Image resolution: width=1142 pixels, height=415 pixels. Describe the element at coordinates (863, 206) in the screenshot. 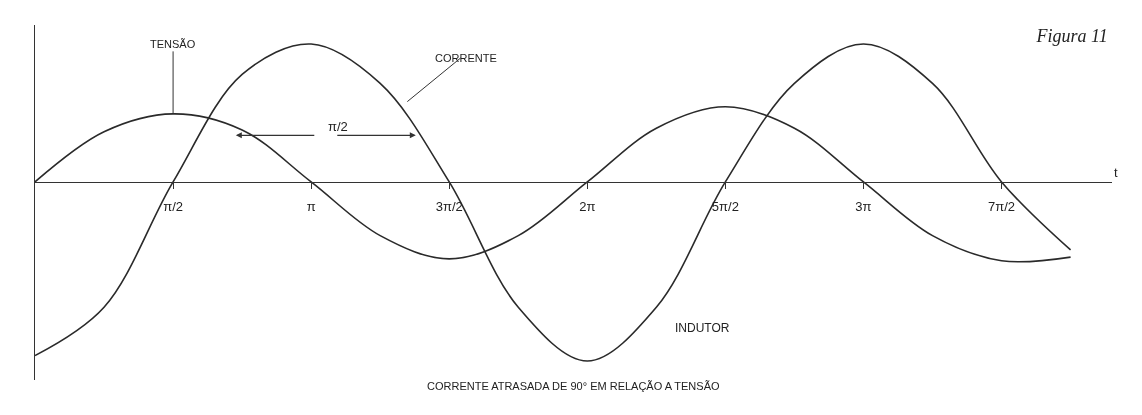

I see `x-tick-label: 3π` at that location.